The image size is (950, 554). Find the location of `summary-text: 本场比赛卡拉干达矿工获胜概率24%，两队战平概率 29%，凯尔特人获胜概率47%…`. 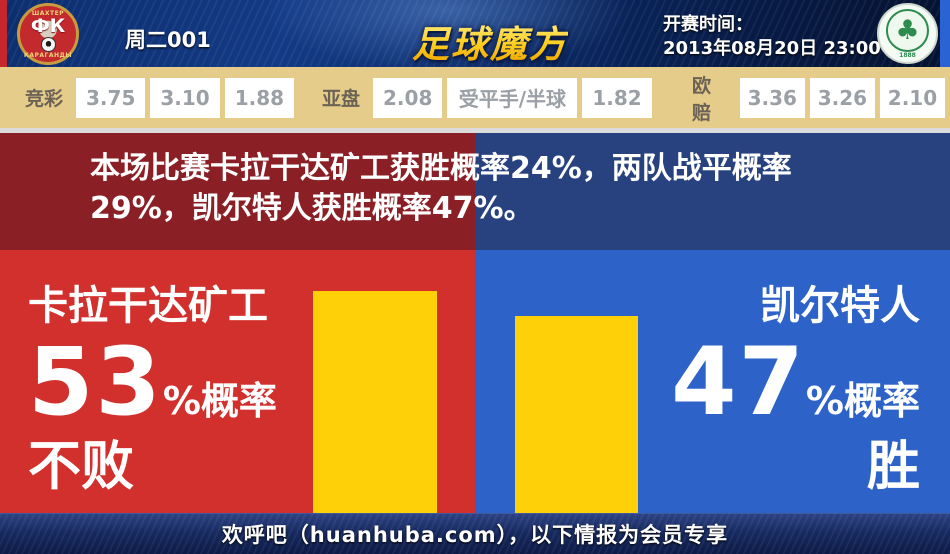

summary-text: 本场比赛卡拉干达矿工获胜概率24%，两队战平概率 29%，凯尔特人获胜概率47%… is located at coordinates (480, 189).